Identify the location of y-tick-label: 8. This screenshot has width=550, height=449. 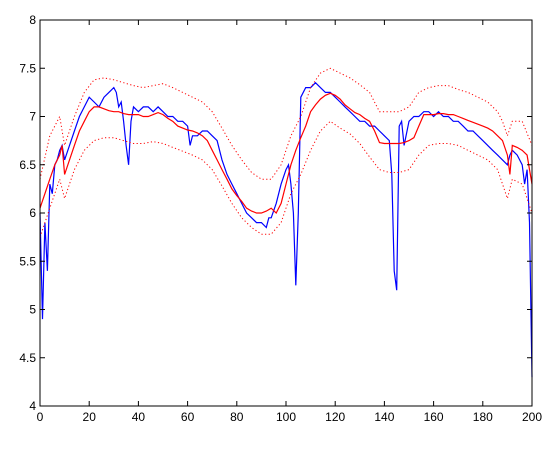
(32, 20).